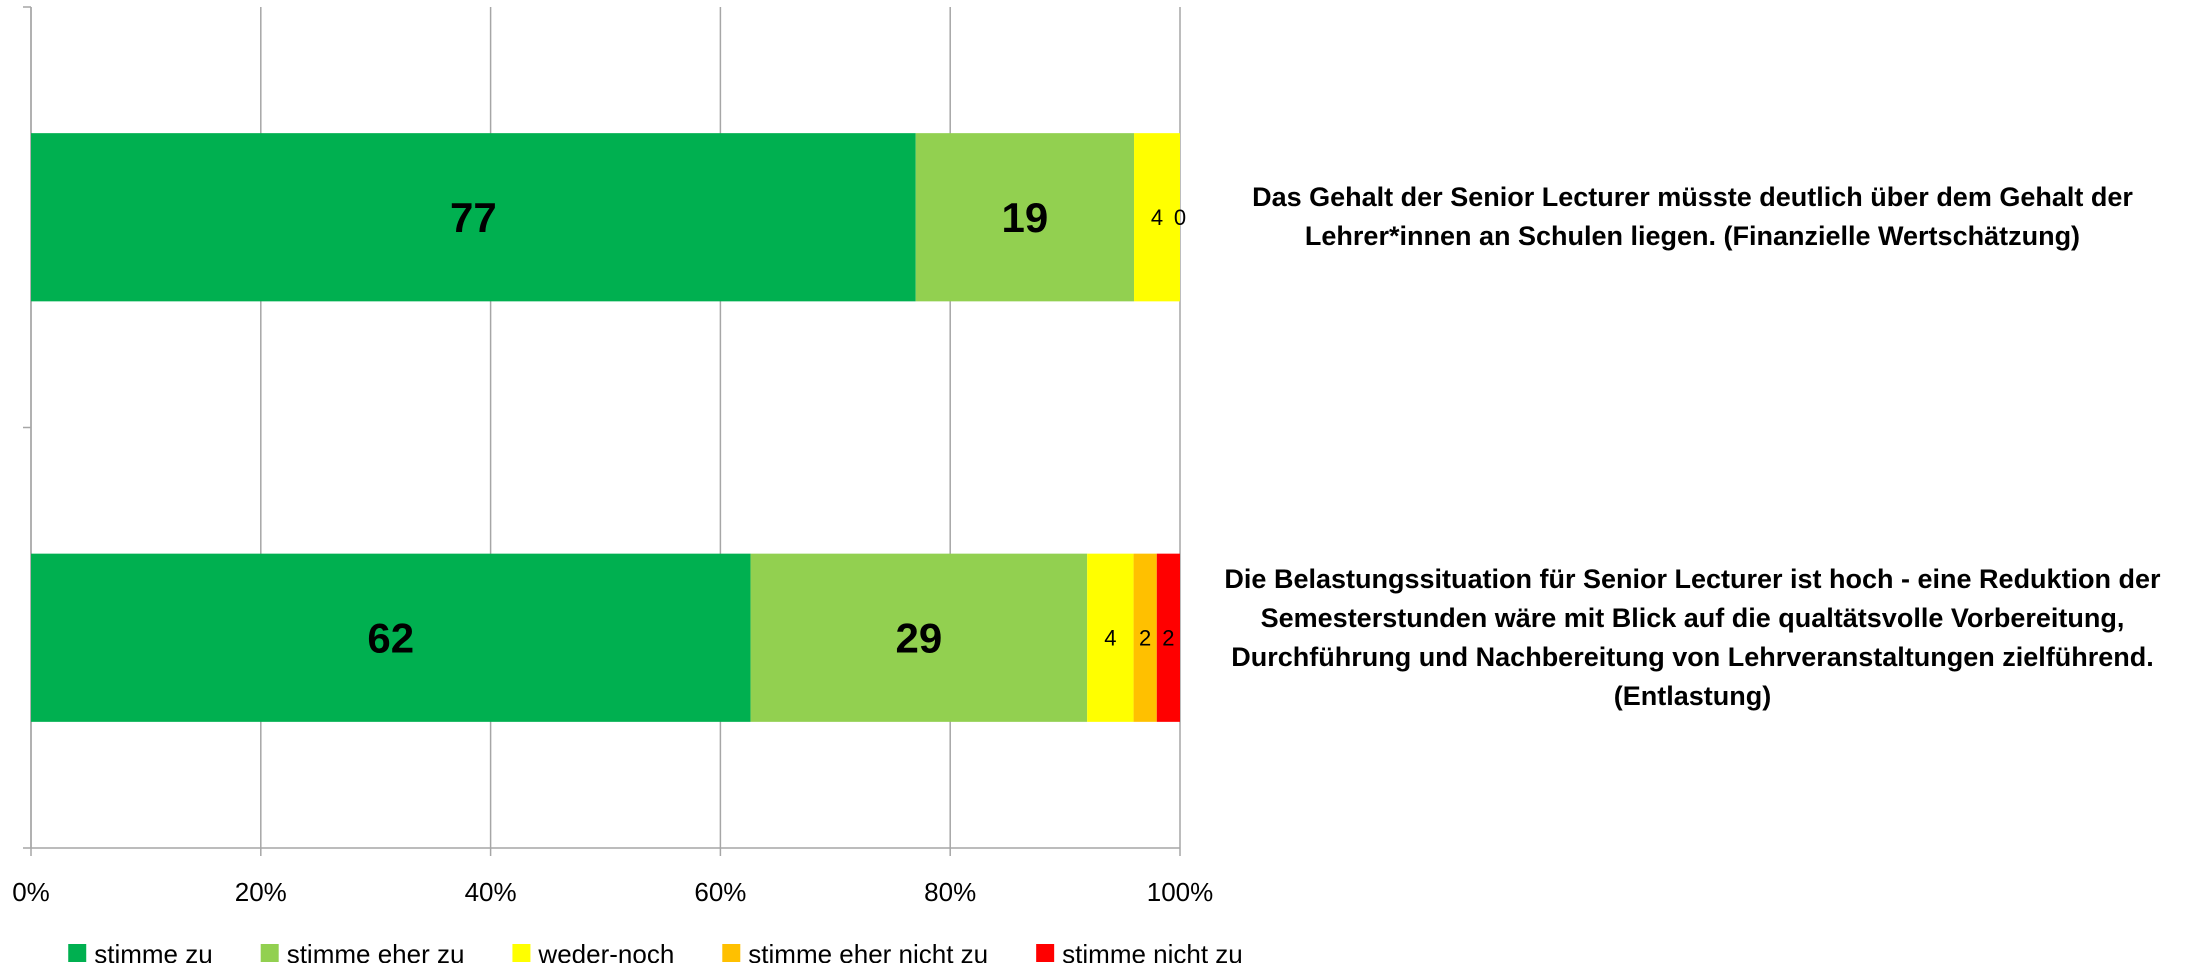 This screenshot has height=963, width=2193. I want to click on x-tick-label: 0%, so click(31, 892).